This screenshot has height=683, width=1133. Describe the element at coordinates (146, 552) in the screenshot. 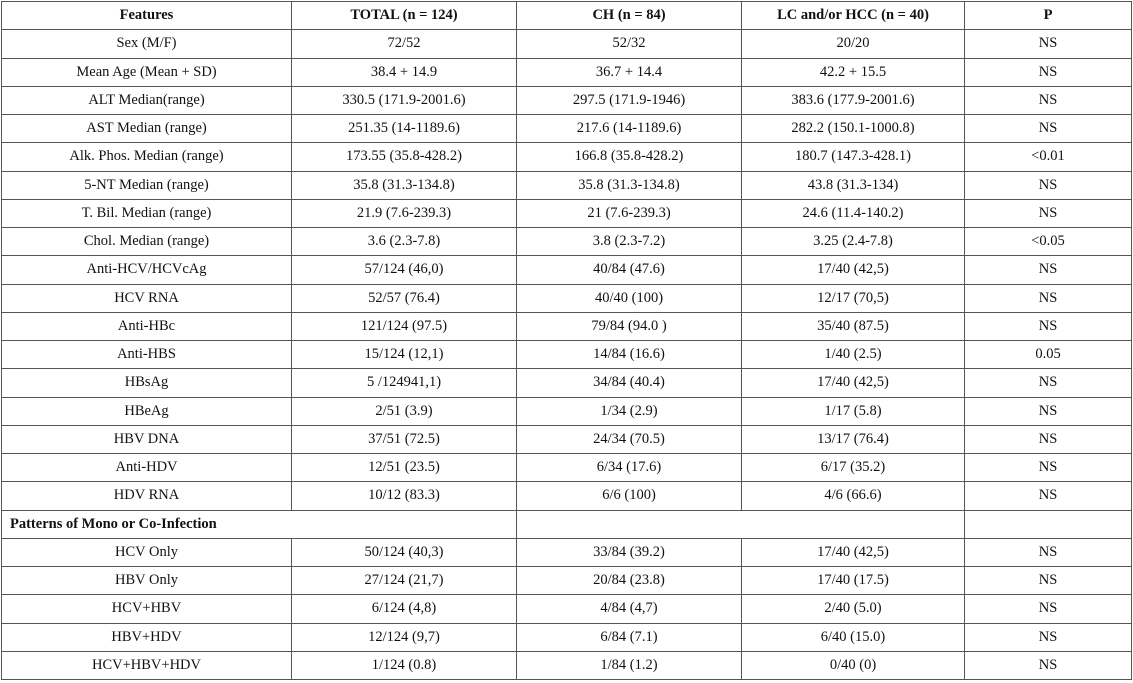

I see `table-cell: HCV Only` at that location.